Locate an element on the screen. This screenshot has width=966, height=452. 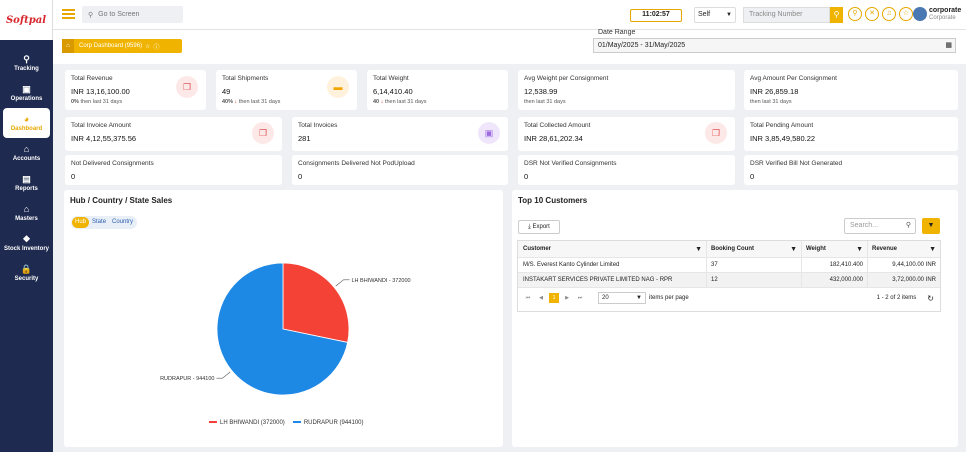
card-delivered-not-pod: Consignments Delivered Not PodUpload 0 is located at coordinates (400, 170).